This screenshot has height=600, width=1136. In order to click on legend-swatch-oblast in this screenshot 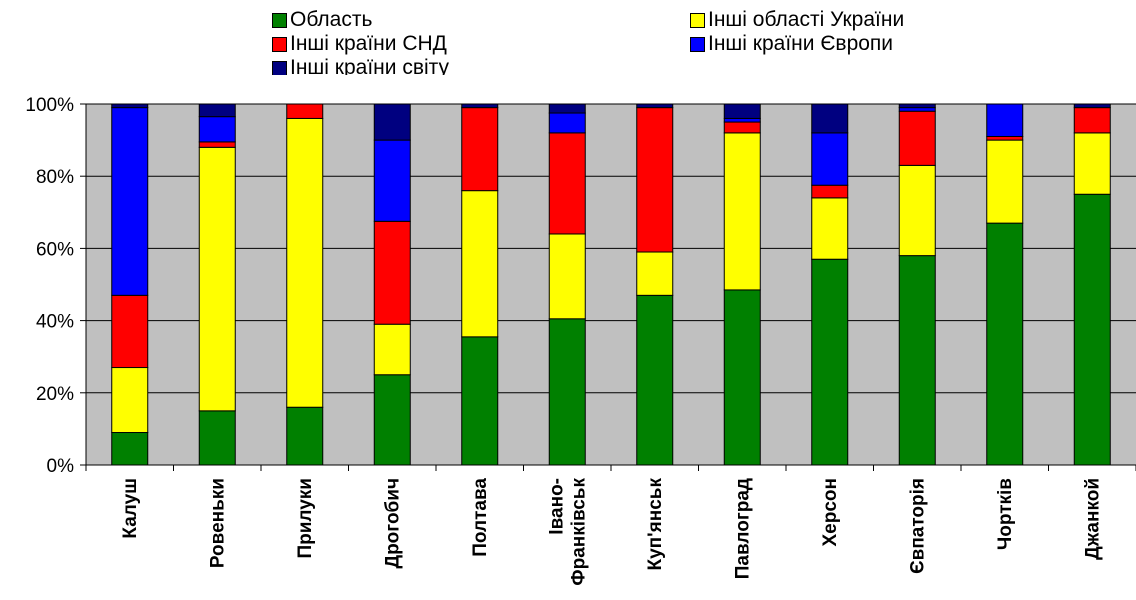, I will do `click(279, 20)`.